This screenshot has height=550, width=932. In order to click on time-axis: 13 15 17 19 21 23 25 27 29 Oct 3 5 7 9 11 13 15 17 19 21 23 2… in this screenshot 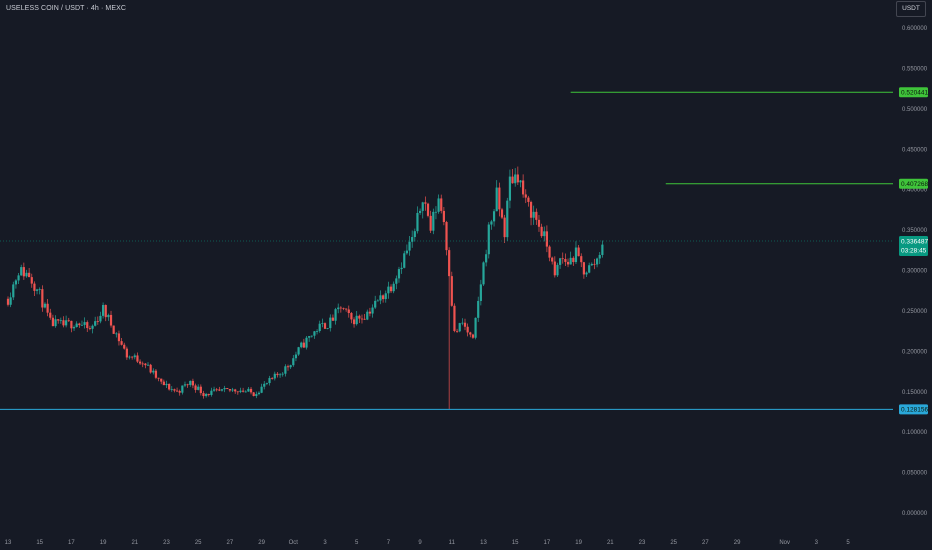, I will do `click(428, 543)`.